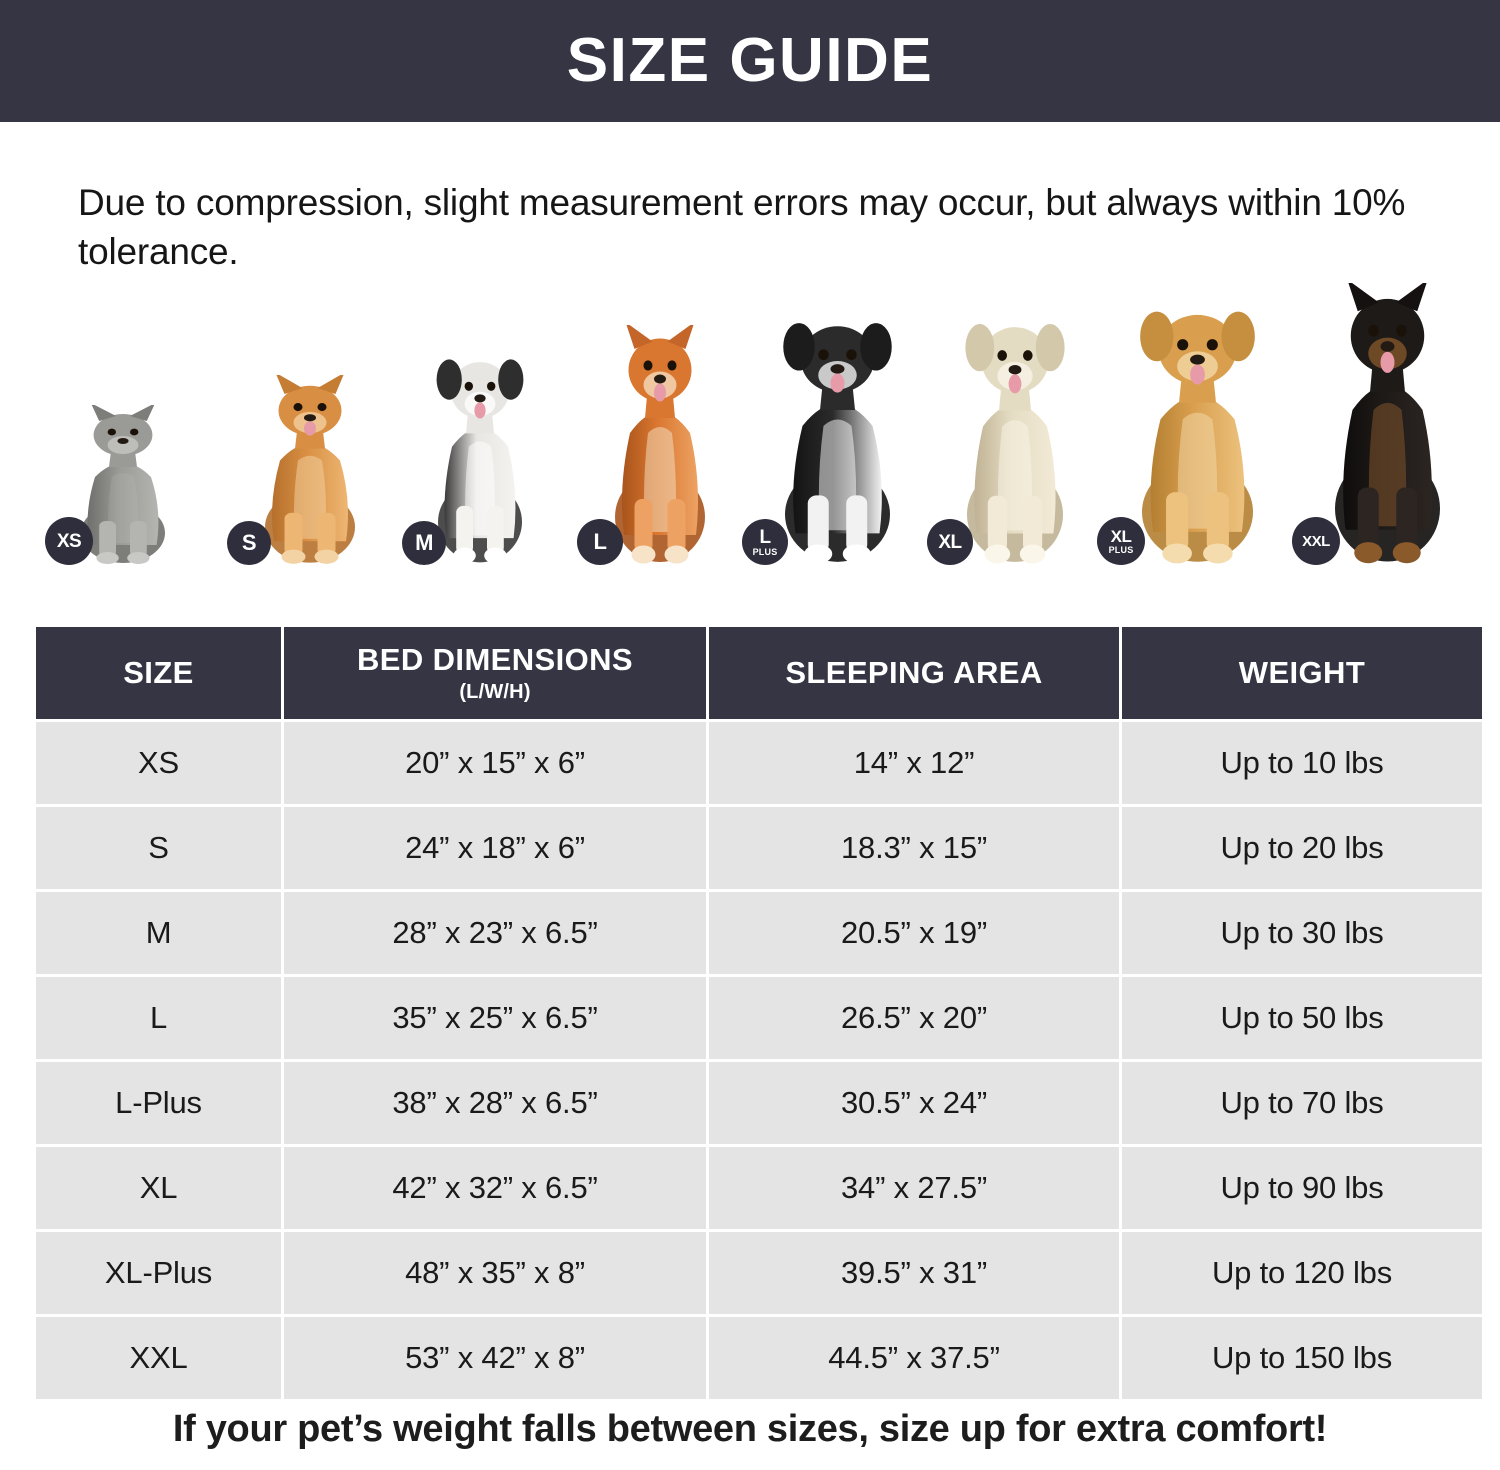  Describe the element at coordinates (495, 1273) in the screenshot. I see `bed-dimensions-cell: 48” x 35” x 8”` at that location.